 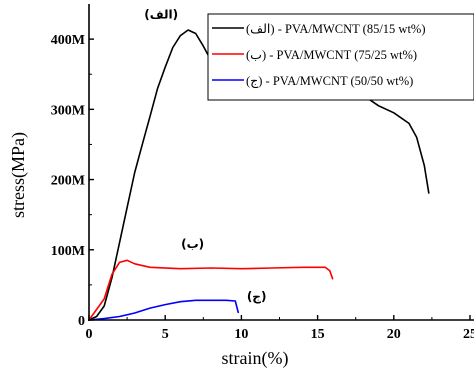 What do you see at coordinates (331, 55) in the screenshot?
I see `legend-entry-2: (ب) - PVA/MWCNT (75/25 wt%)` at bounding box center [331, 55].